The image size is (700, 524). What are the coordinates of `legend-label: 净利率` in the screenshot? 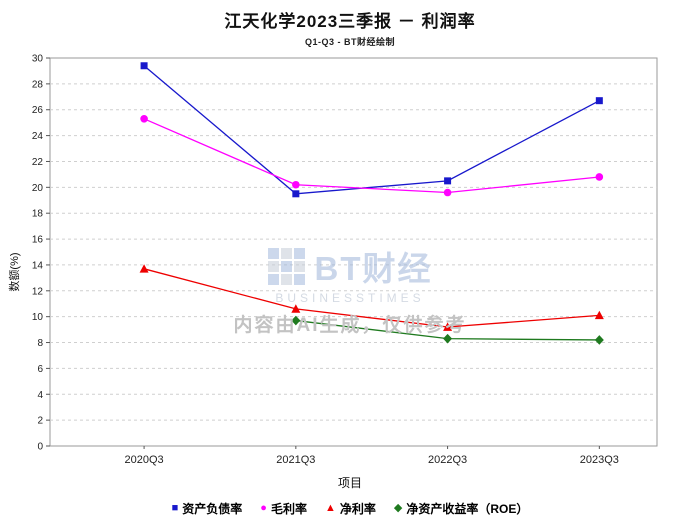 It's located at (357, 509).